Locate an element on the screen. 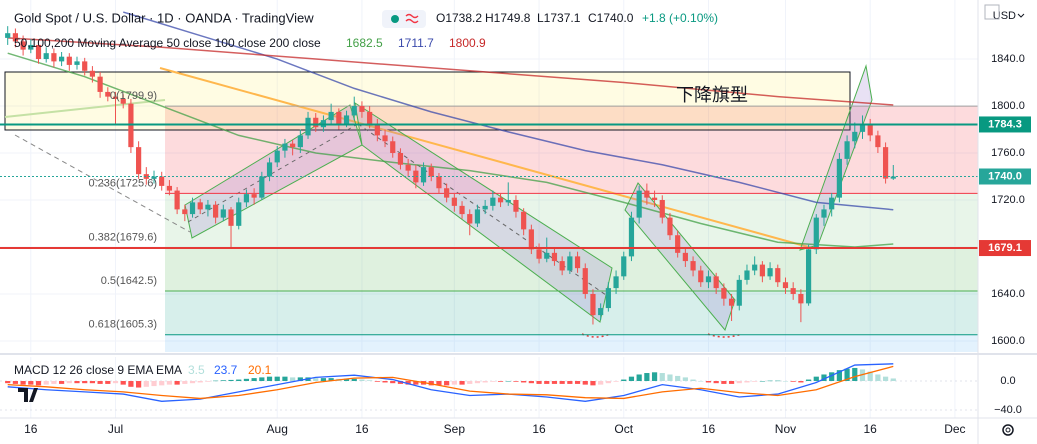 The height and width of the screenshot is (444, 1037). fib-label: 0(1799.9) is located at coordinates (133, 96).